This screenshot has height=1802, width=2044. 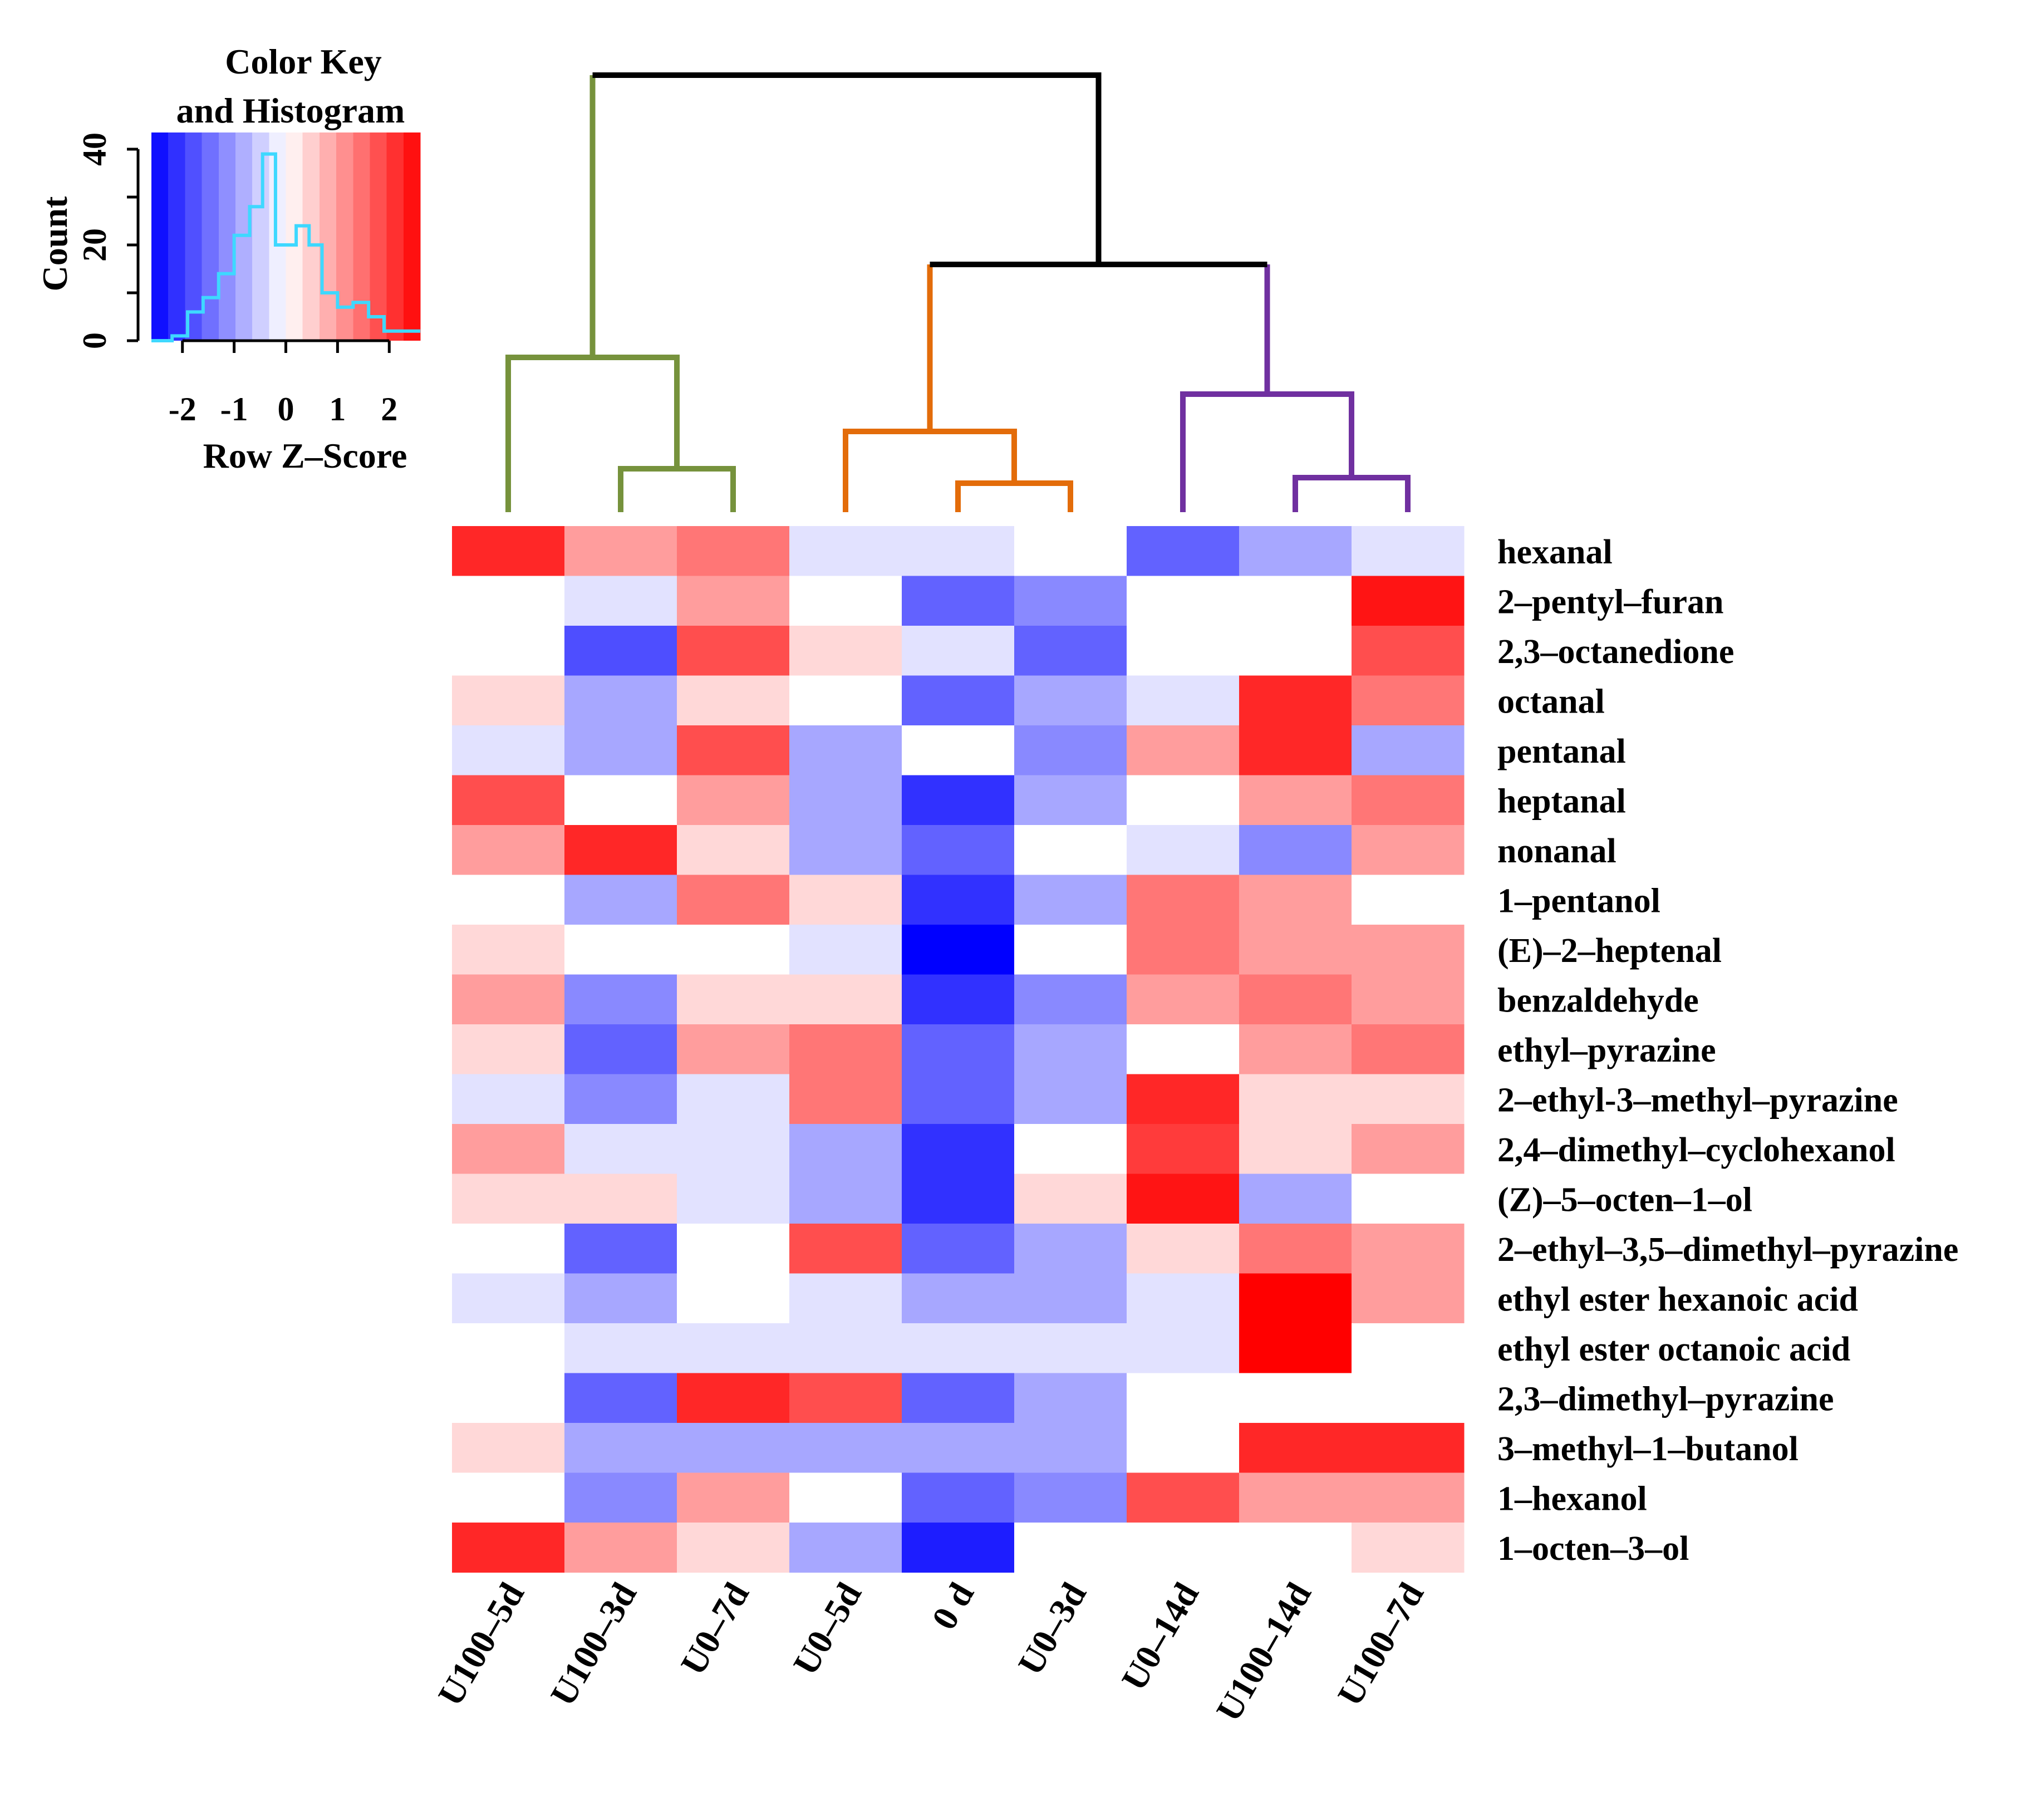 What do you see at coordinates (1380, 1644) in the screenshot?
I see `column-label: U100–7d` at bounding box center [1380, 1644].